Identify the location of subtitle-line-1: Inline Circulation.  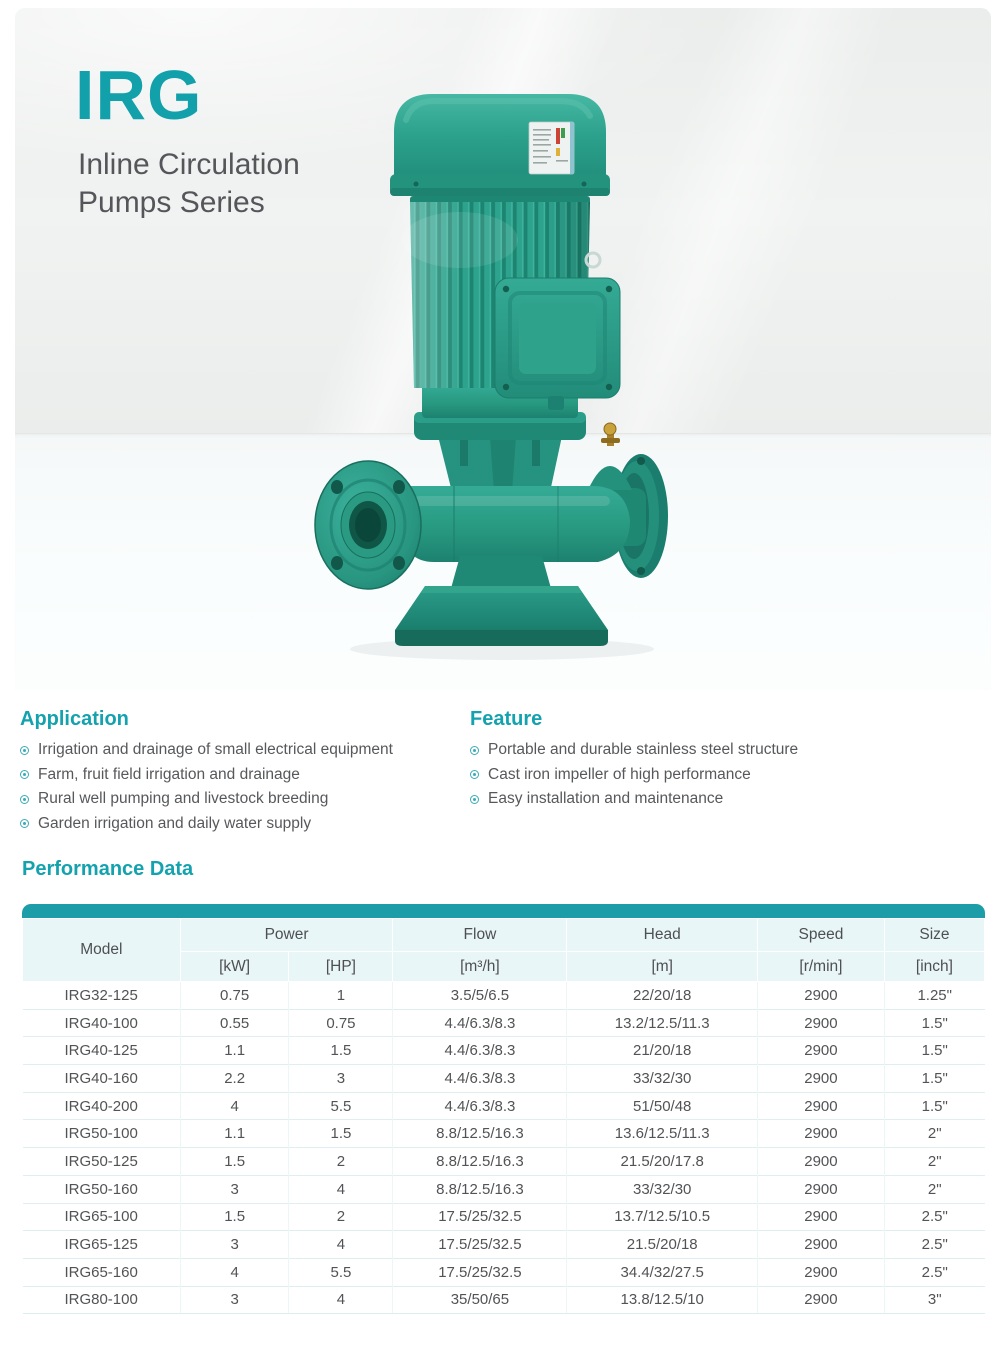
(189, 164).